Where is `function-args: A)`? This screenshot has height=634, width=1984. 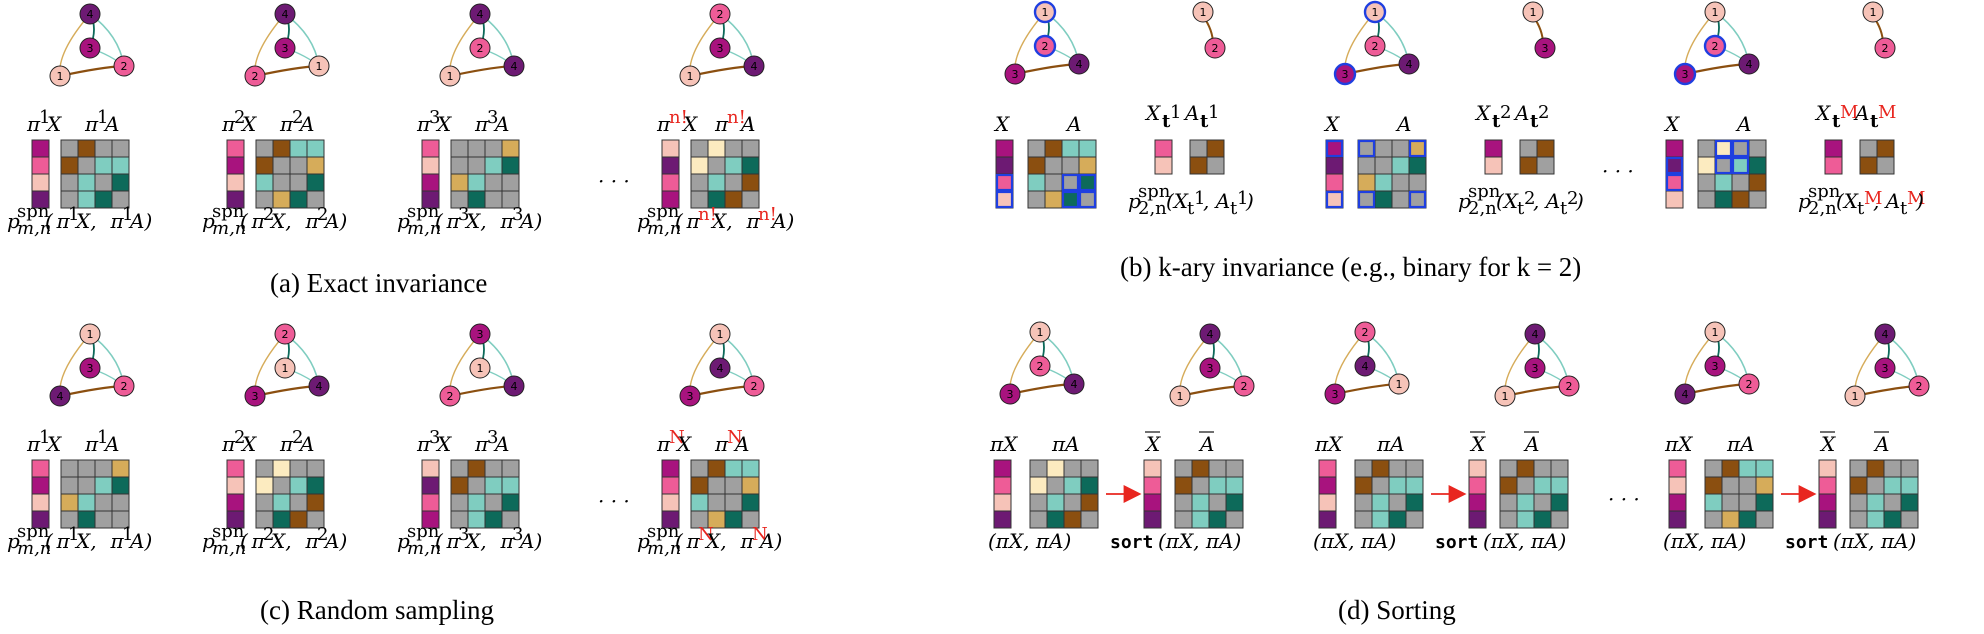 function-args: A) is located at coordinates (782, 221).